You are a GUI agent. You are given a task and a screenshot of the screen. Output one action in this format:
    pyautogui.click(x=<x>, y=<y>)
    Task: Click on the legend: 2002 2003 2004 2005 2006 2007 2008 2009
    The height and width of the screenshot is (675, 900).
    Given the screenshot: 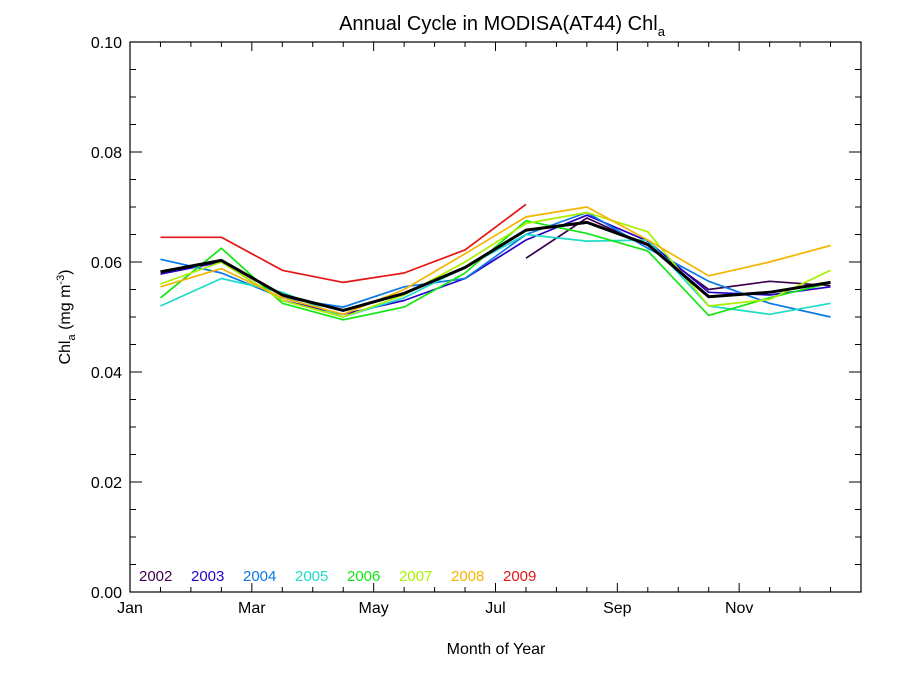 What is the action you would take?
    pyautogui.click(x=337, y=576)
    